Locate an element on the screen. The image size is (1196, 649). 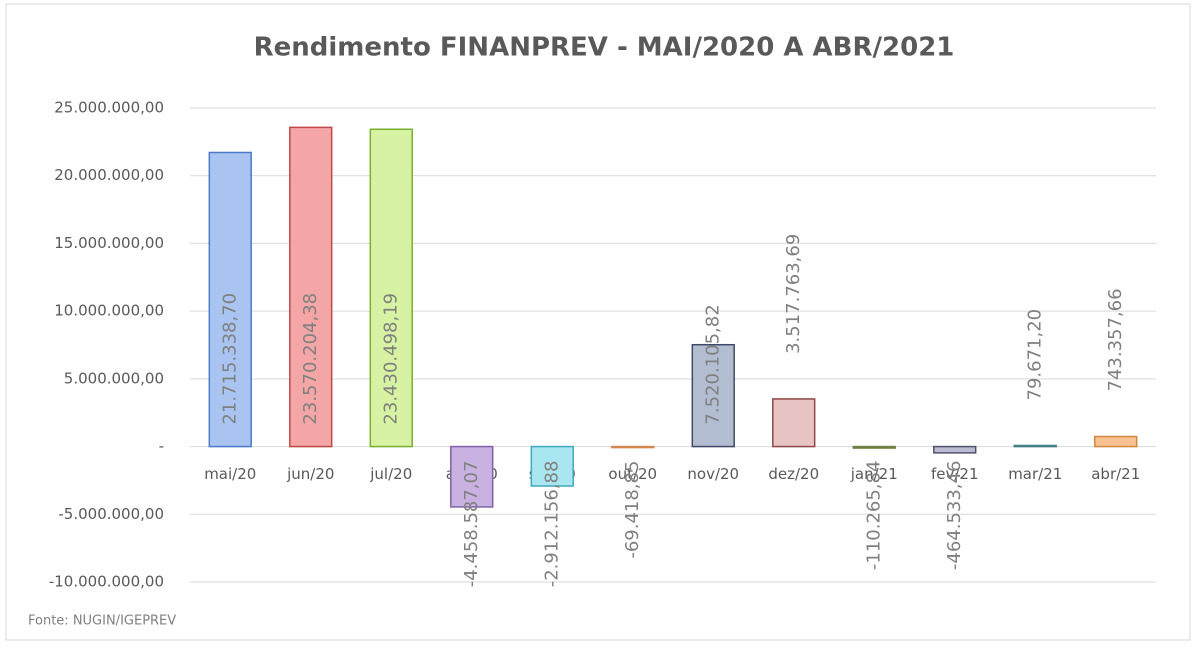
data-label: -69.418,85 is located at coordinates (632, 510).